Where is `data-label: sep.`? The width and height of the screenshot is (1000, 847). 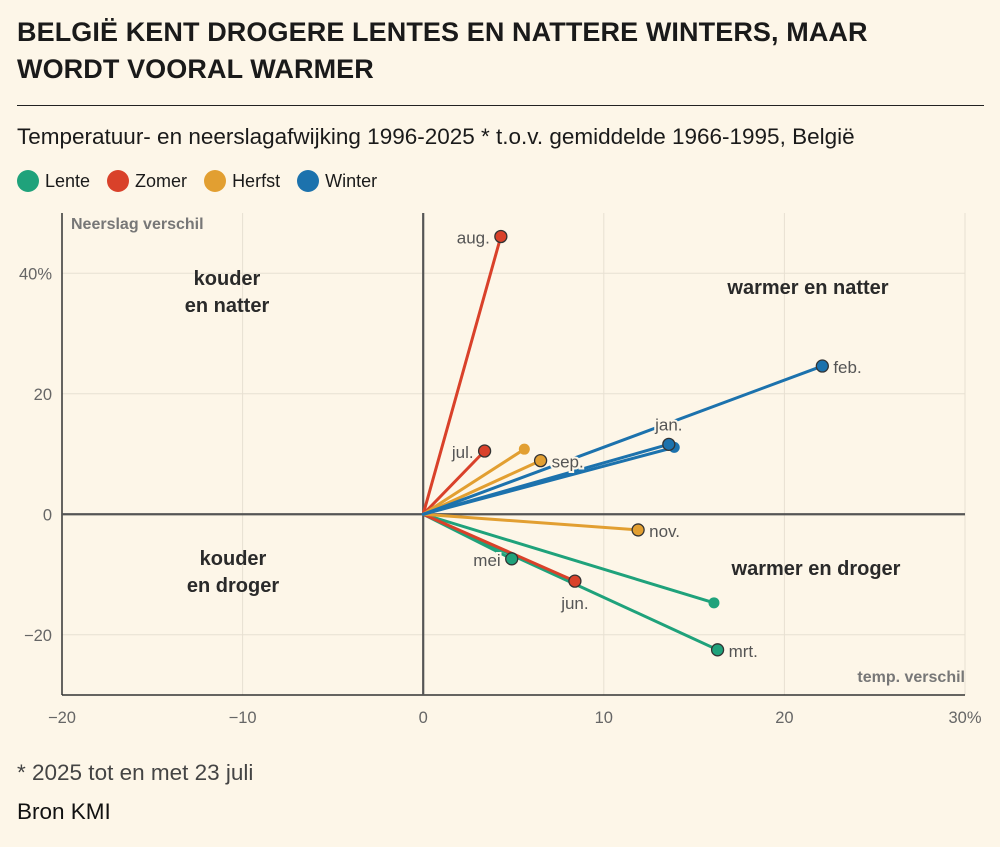
data-label: sep. is located at coordinates (568, 462).